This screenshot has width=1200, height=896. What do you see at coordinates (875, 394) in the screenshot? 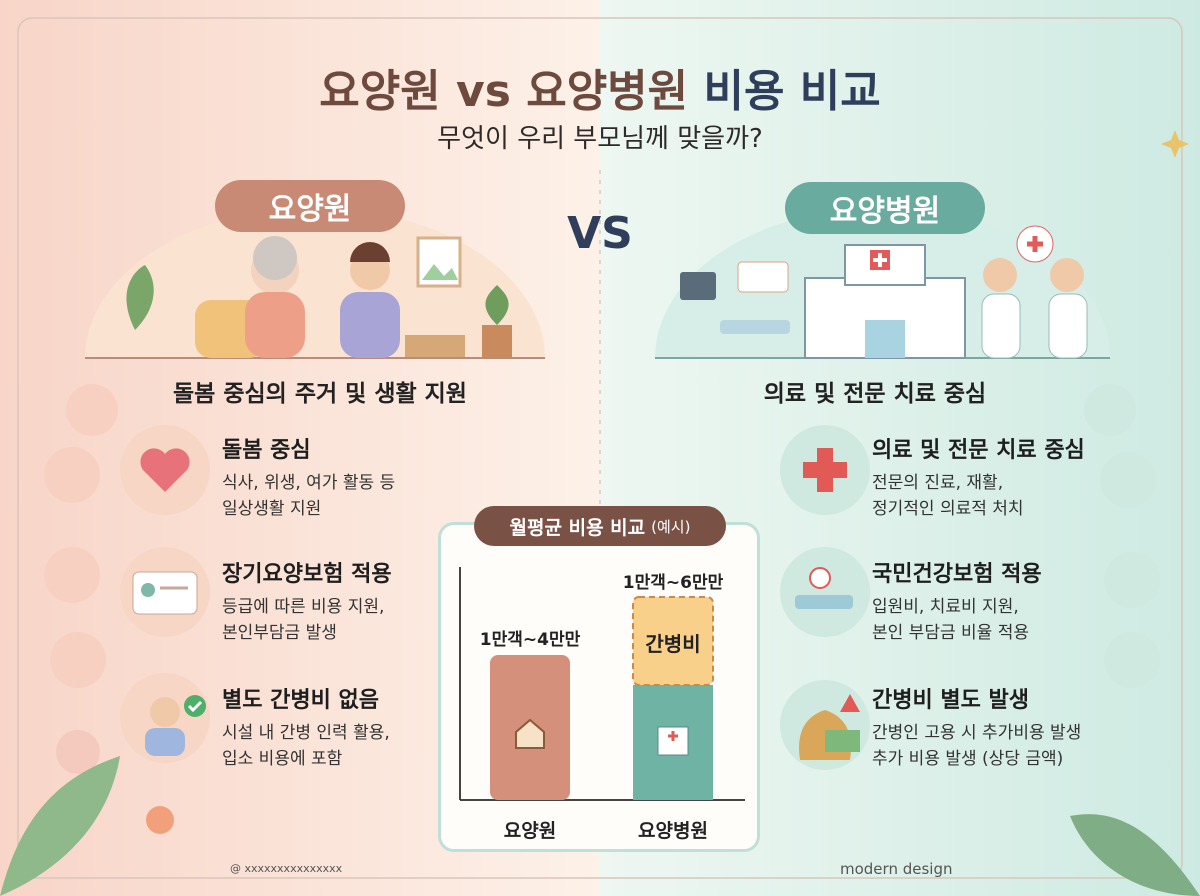
I see `right-tagline: 의료 및 전문 치료 중심` at bounding box center [875, 394].